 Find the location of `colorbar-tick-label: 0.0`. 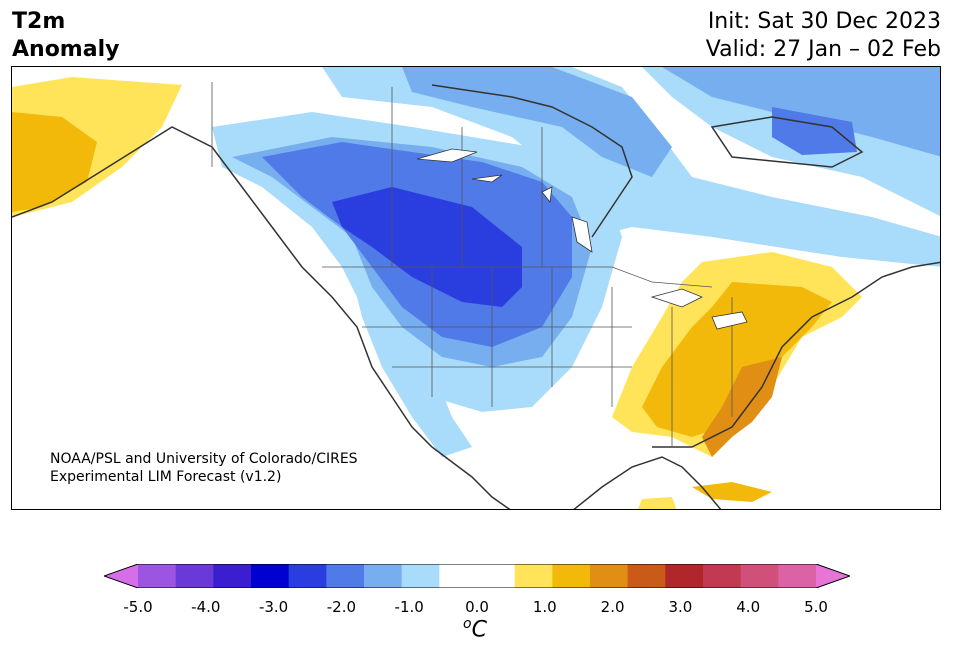

colorbar-tick-label: 0.0 is located at coordinates (477, 607).